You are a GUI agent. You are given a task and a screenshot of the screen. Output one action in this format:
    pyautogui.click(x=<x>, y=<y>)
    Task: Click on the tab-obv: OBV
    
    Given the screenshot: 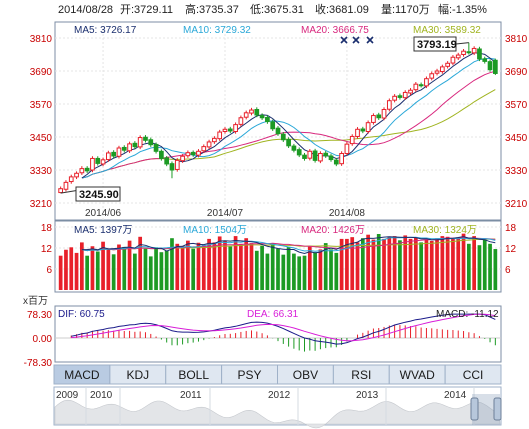 What is the action you would take?
    pyautogui.click(x=305, y=374)
    